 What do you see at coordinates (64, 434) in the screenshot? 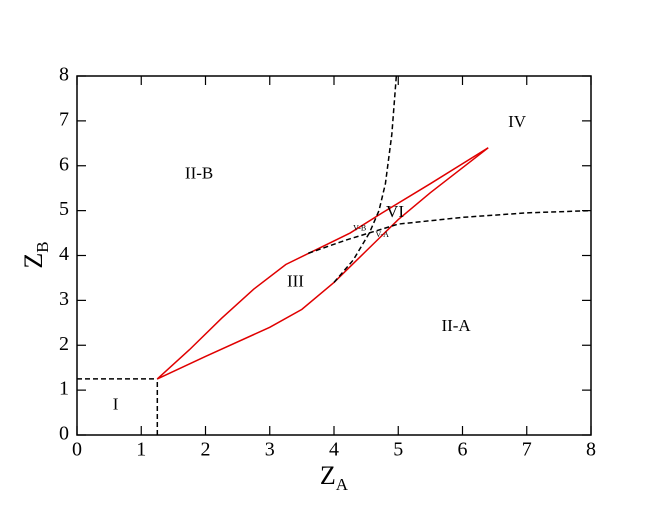
I see `y-tick-label: 0` at bounding box center [64, 434].